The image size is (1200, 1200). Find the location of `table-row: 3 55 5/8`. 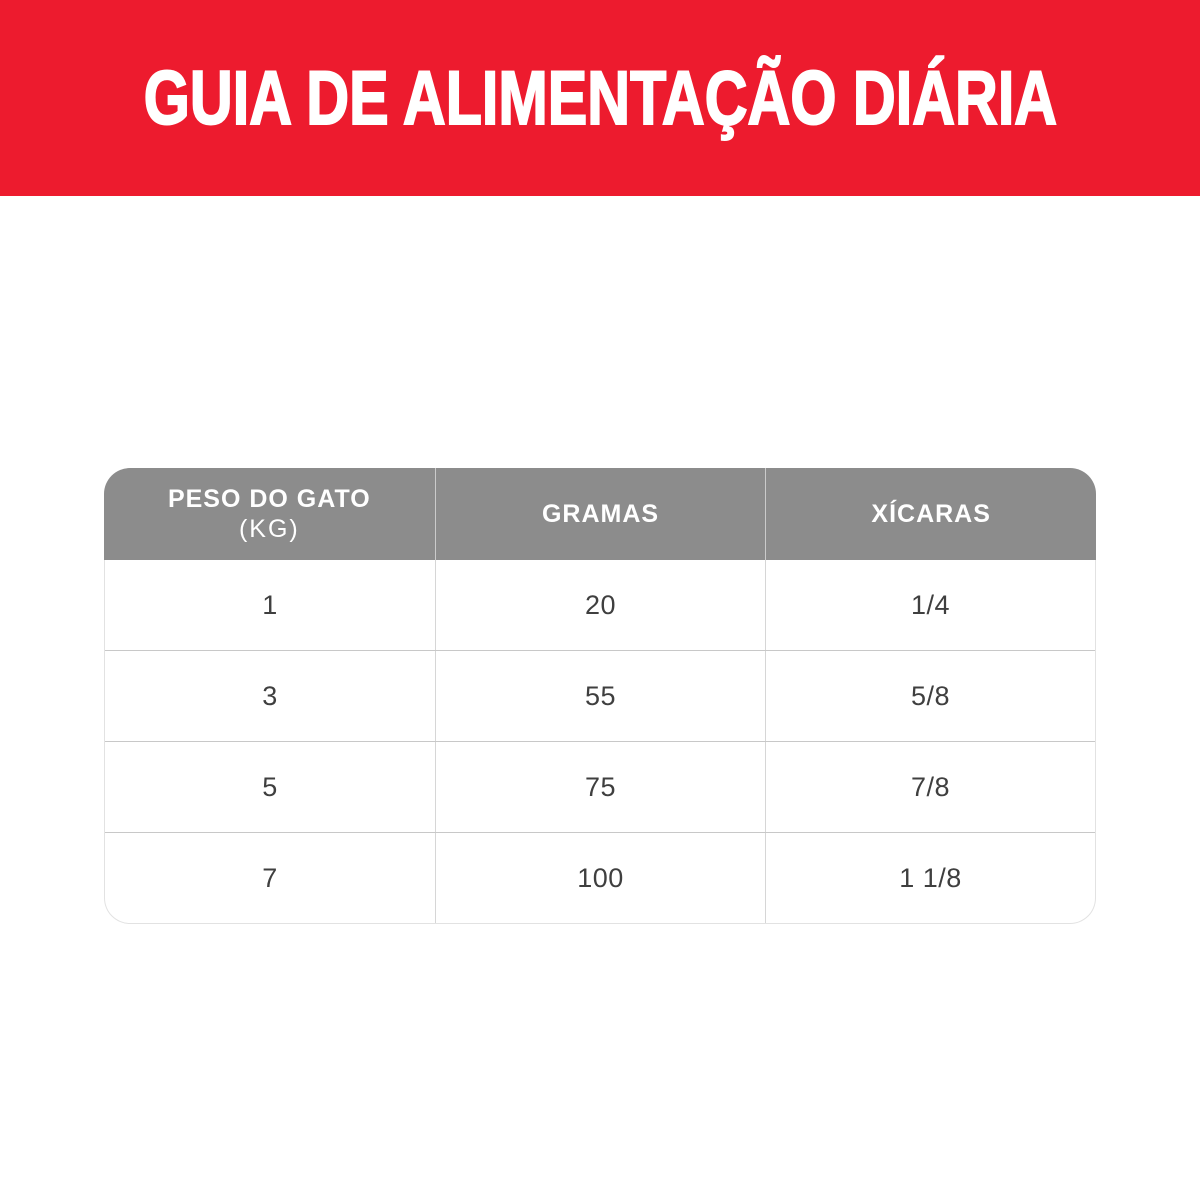

table-row: 3 55 5/8 is located at coordinates (600, 695).